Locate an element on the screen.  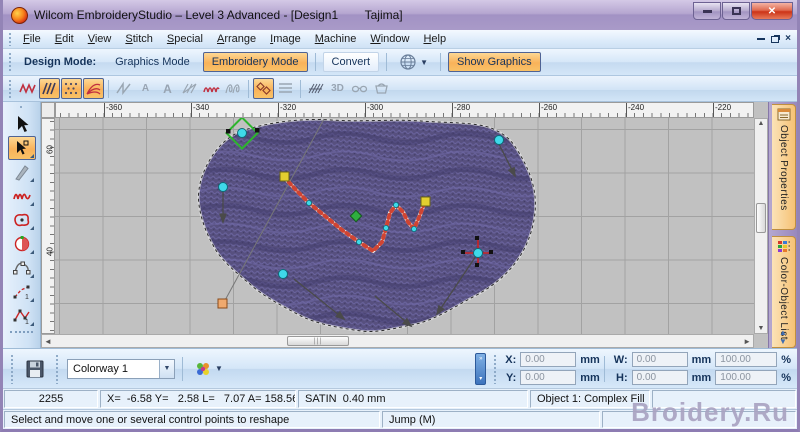
menu-help: Help is located at coordinates (435, 39).